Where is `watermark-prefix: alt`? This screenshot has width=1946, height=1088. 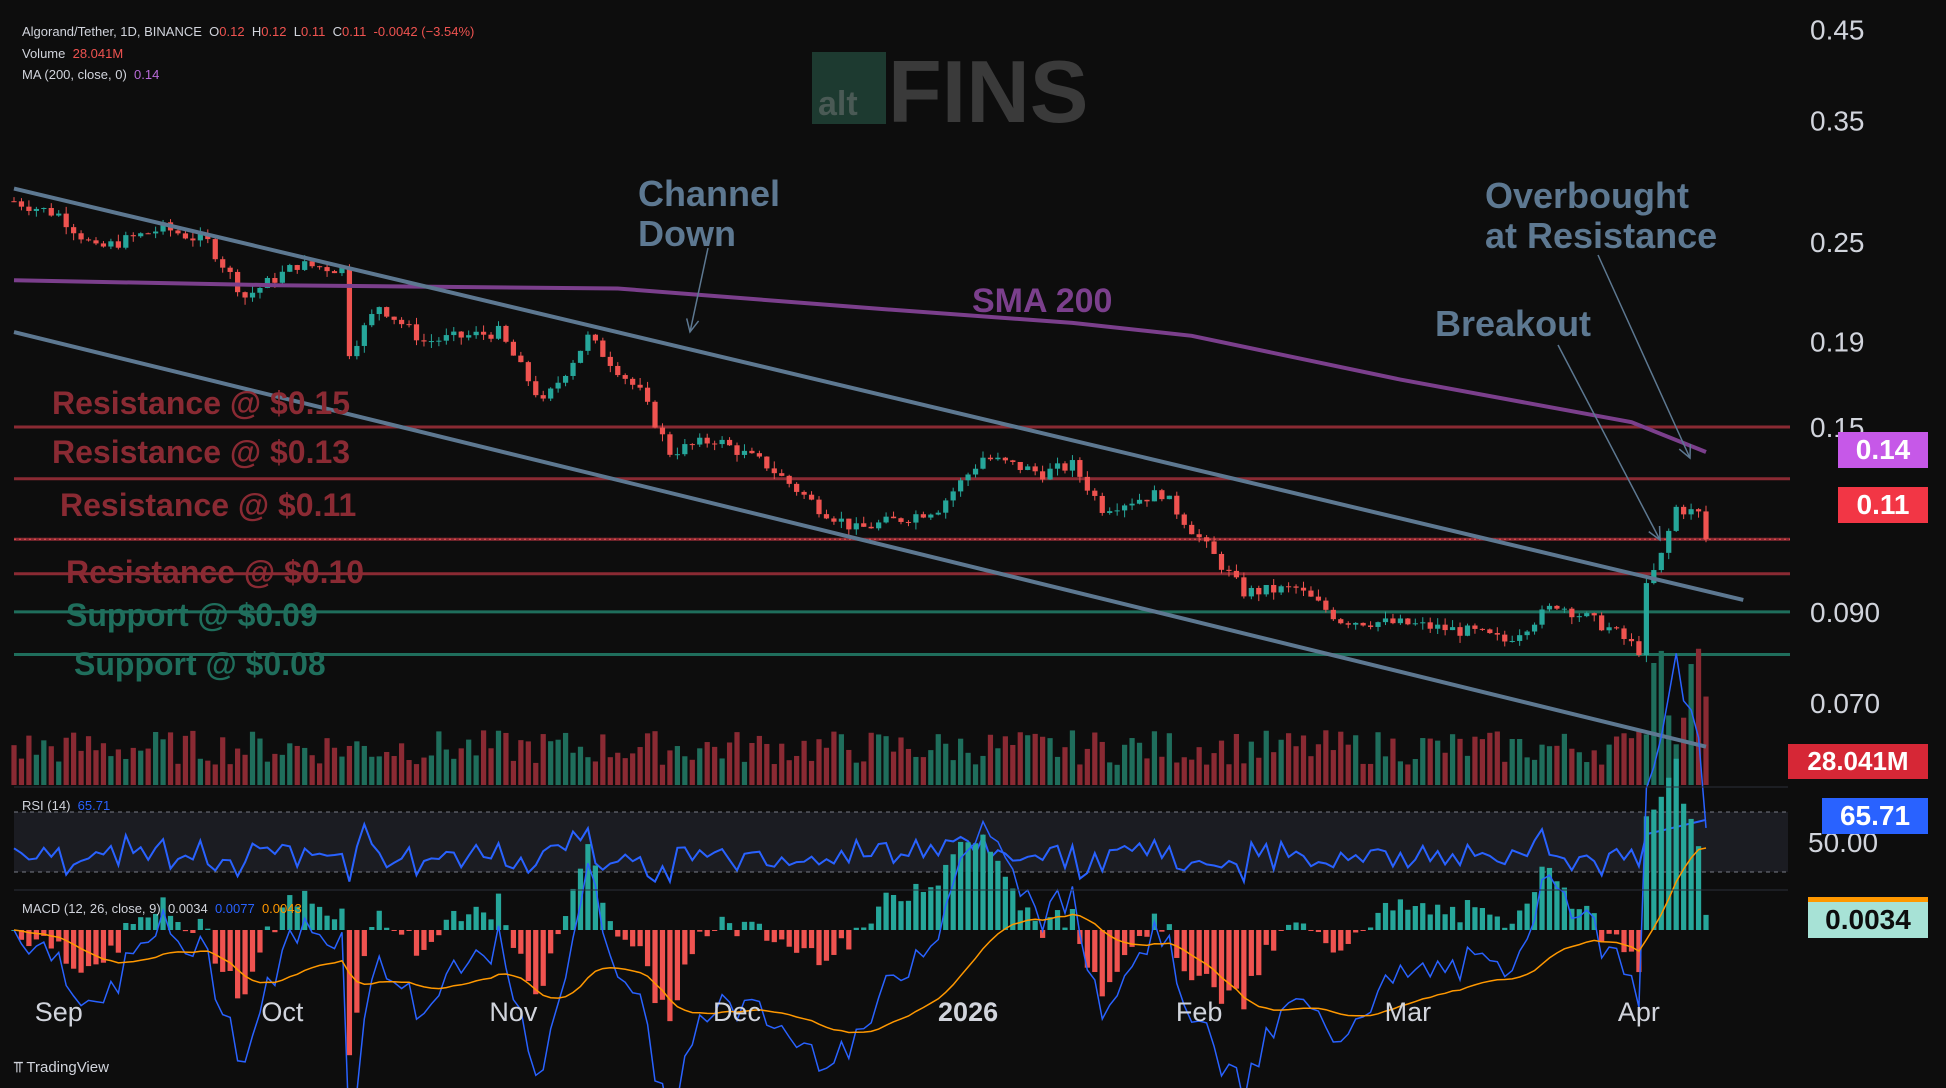
watermark-prefix: alt is located at coordinates (838, 104).